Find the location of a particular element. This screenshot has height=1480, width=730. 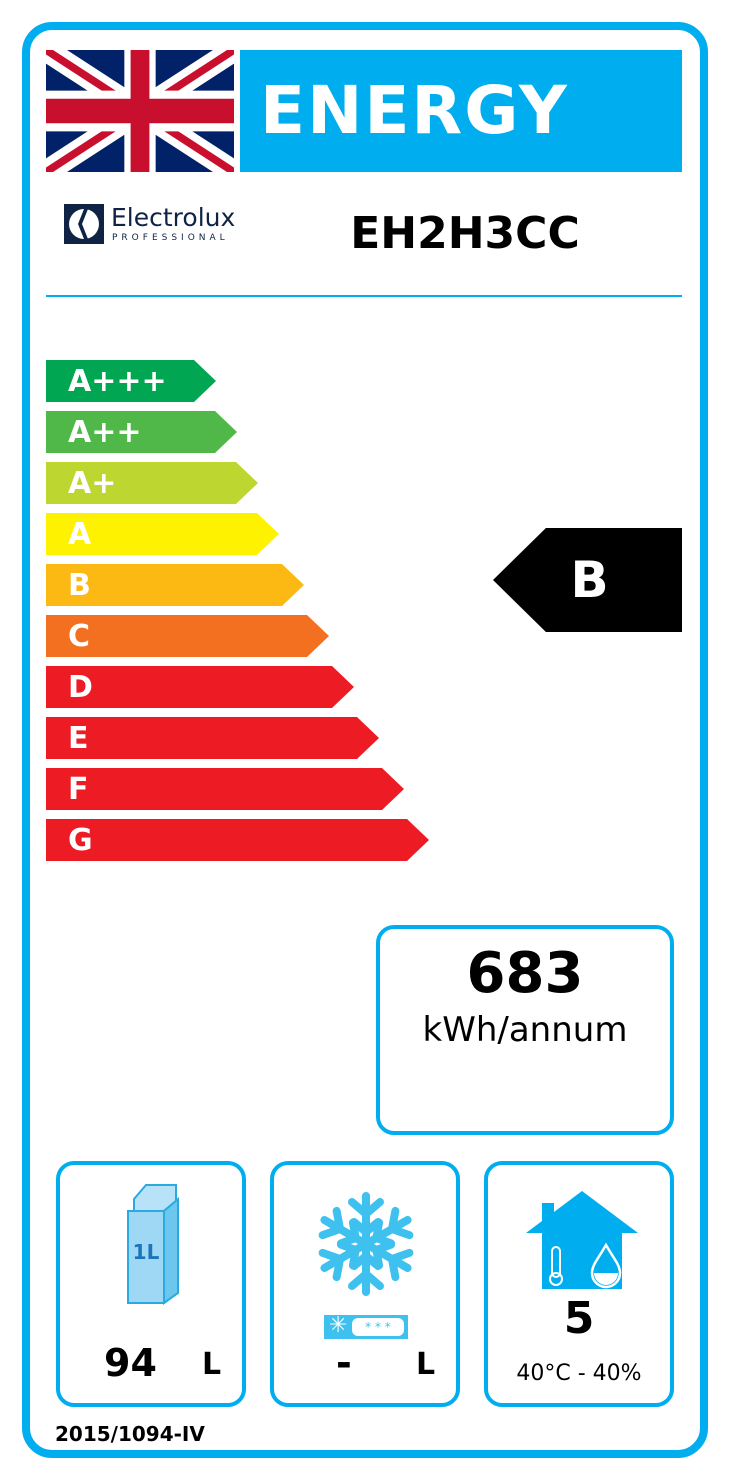

scale-label: D is located at coordinates (80, 687).